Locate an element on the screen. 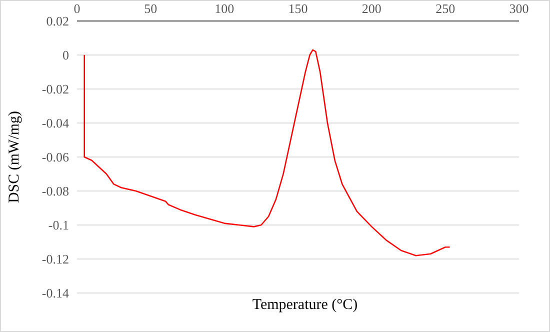 Image resolution: width=550 pixels, height=332 pixels. y-tick-label: 0 is located at coordinates (65, 55).